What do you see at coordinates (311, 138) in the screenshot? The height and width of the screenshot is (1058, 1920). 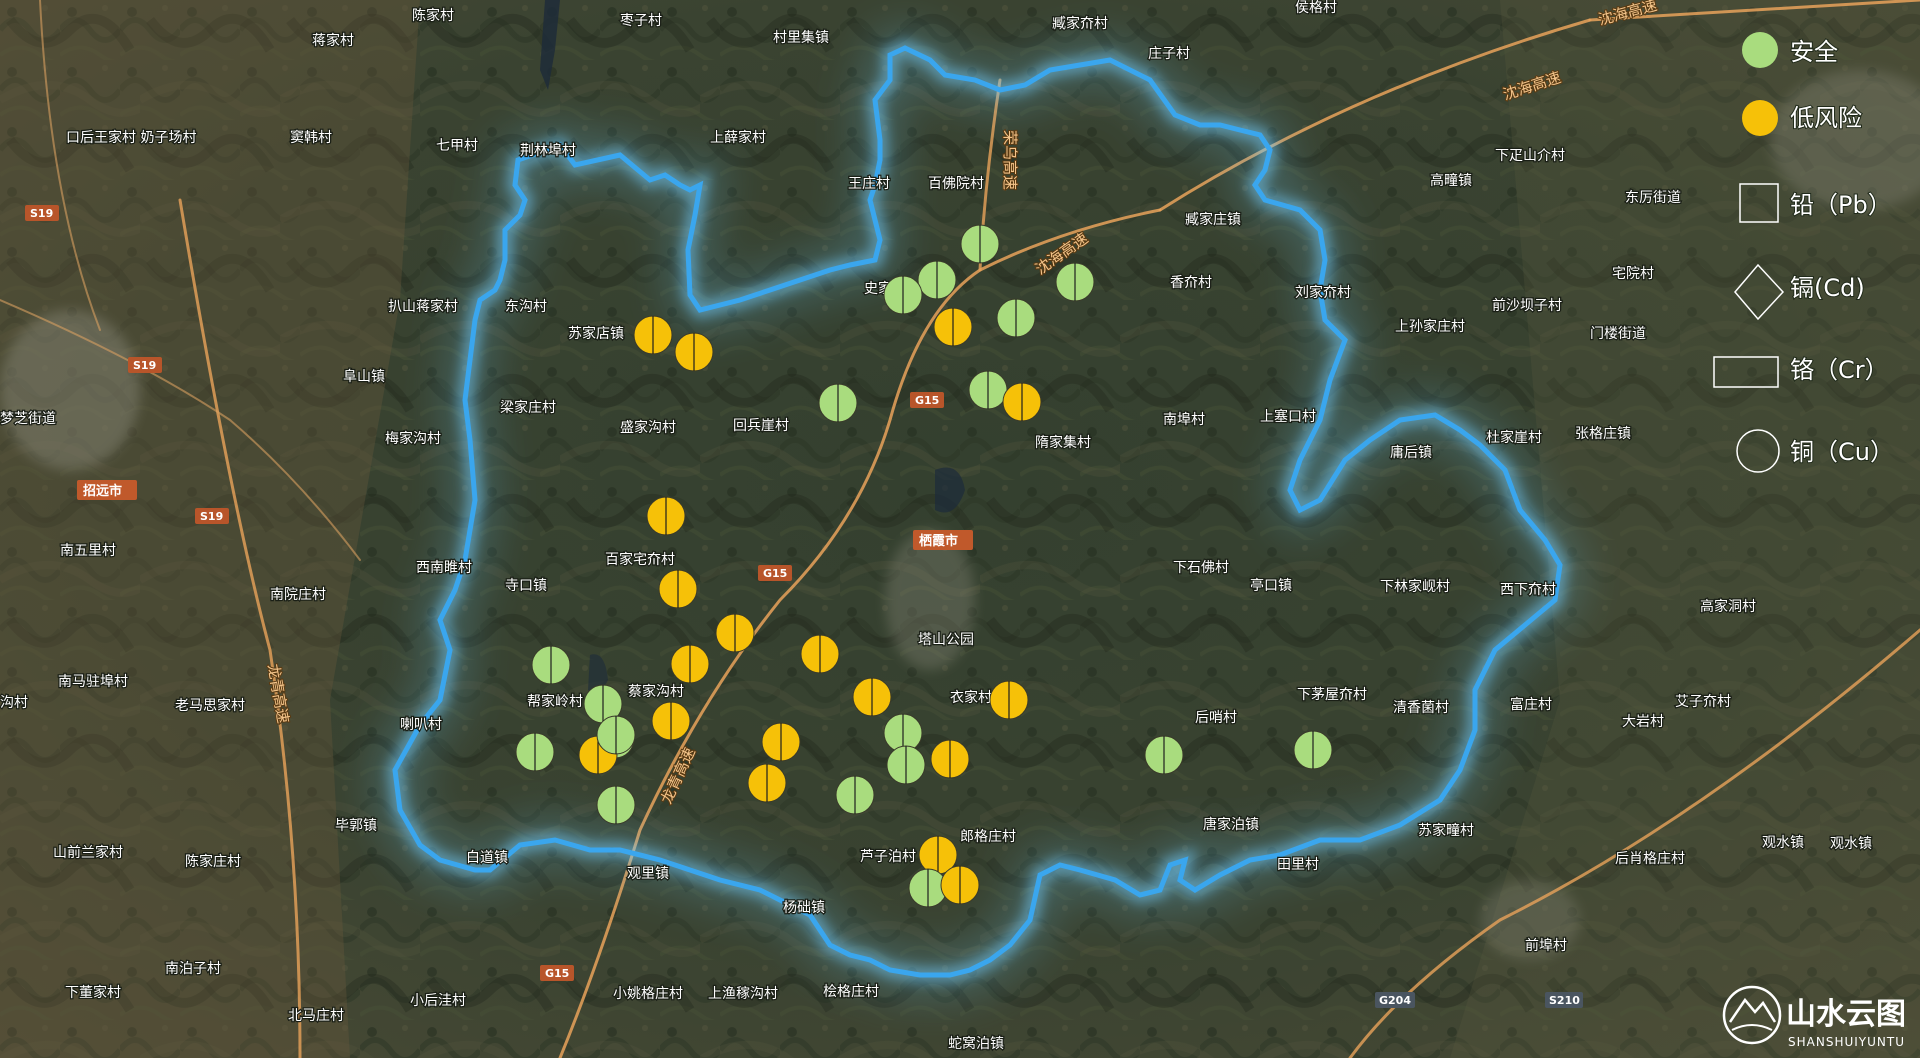 I see `place-label: 窦韩村` at bounding box center [311, 138].